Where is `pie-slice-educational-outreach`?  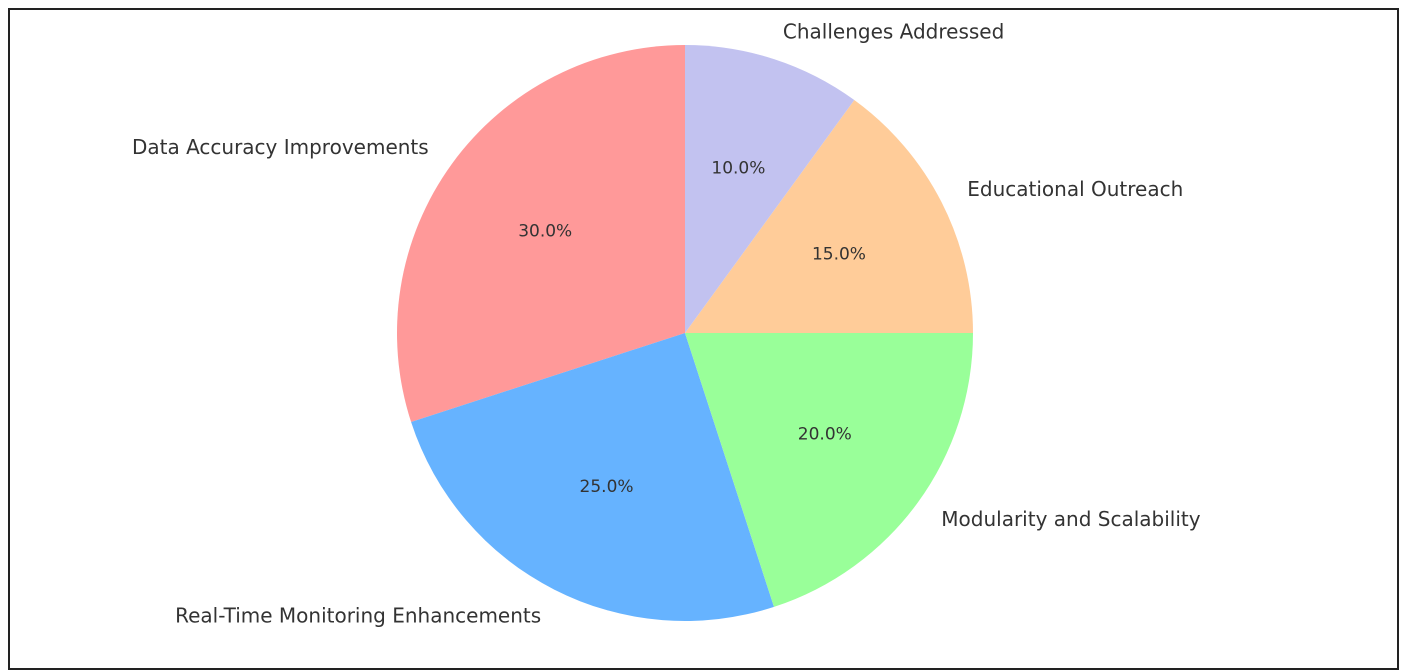
pie-slice-educational-outreach is located at coordinates (829, 216).